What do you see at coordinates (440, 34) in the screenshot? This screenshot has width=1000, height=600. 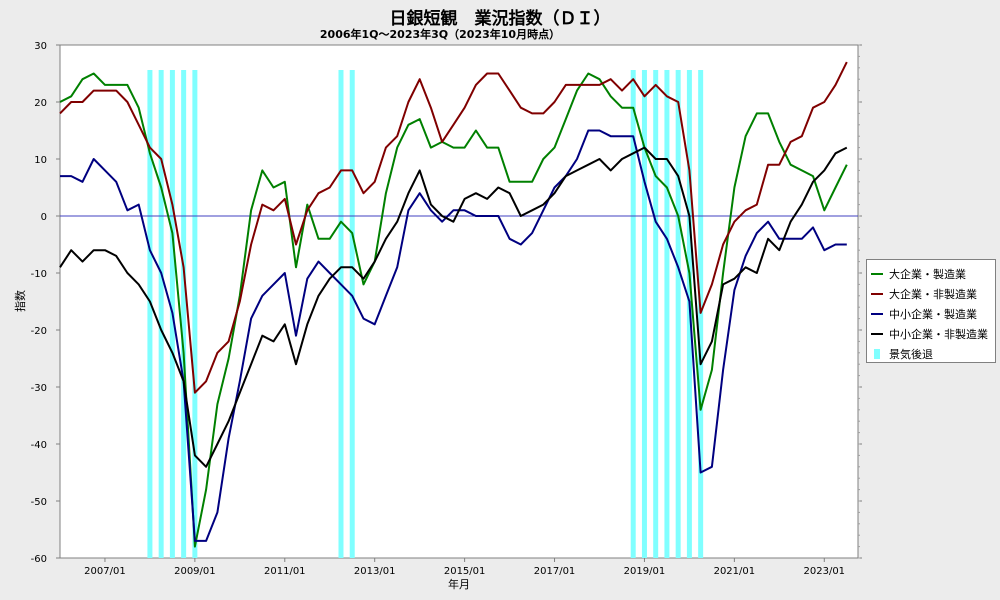 I see `chart-subtitle: 2006年1Q～2023年3Q（2023年10月時点）` at bounding box center [440, 34].